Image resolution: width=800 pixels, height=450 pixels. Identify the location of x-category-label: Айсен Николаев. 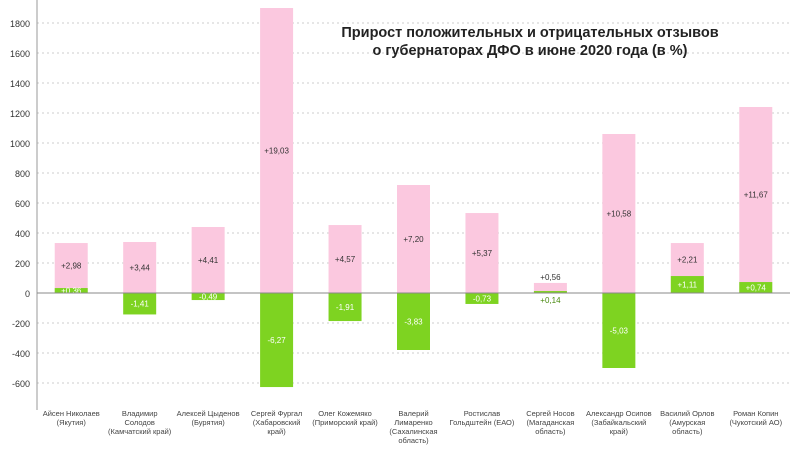
(71, 413).